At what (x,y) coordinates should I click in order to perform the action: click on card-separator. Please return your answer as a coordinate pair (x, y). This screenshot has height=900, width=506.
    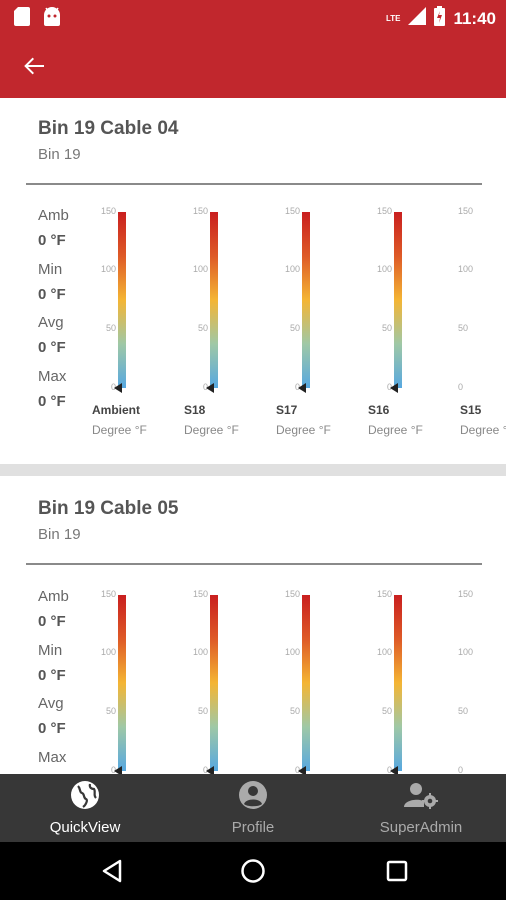
    Looking at the image, I should click on (253, 470).